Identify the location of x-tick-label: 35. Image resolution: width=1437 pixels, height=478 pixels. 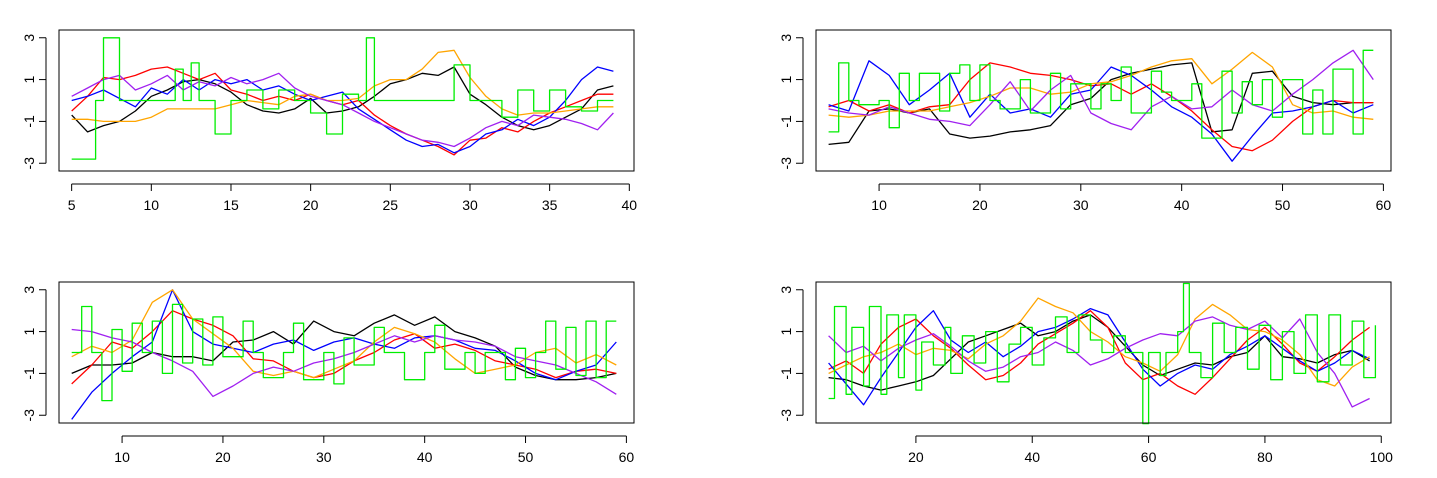
(550, 205).